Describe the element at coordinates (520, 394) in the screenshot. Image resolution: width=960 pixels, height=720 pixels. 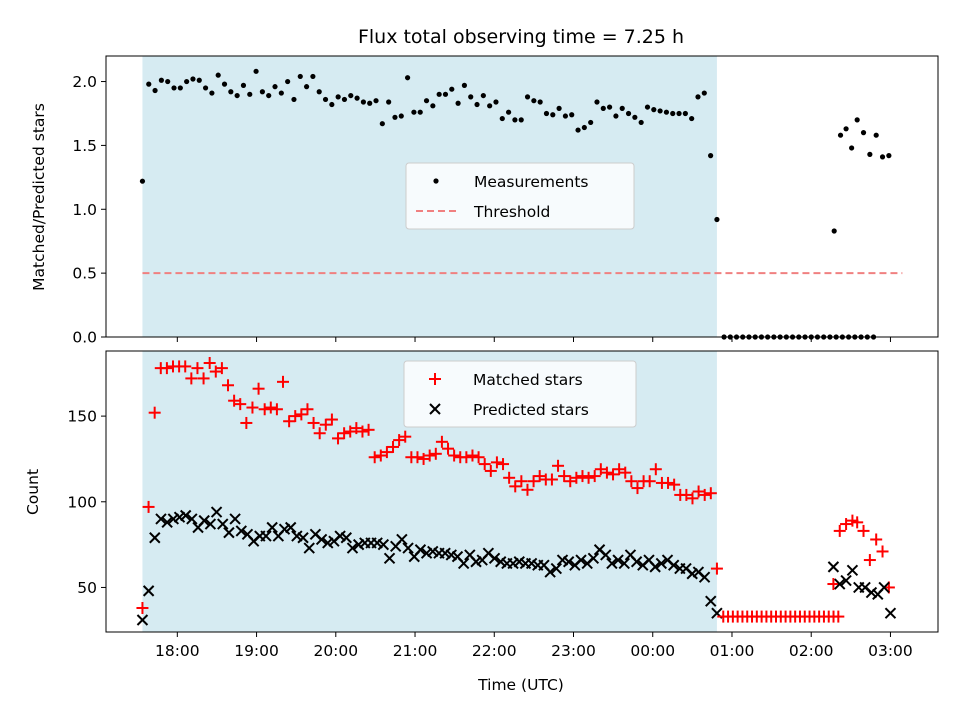
I see `bottom-legend: Matched stars Predicted stars` at that location.